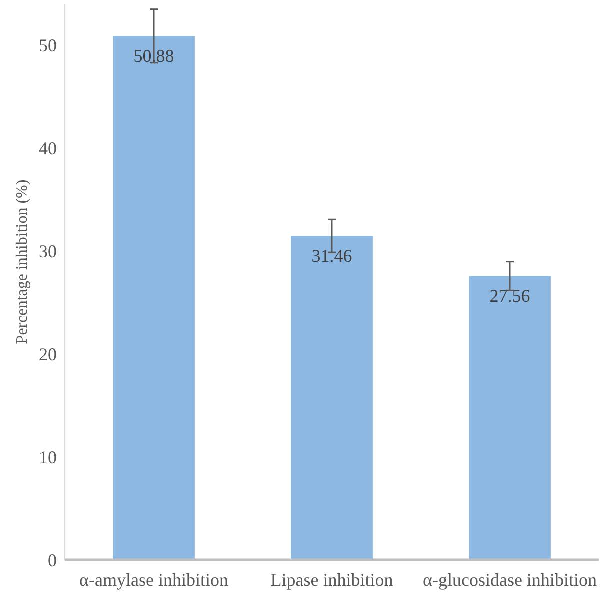 Image resolution: width=601 pixels, height=597 pixels. Describe the element at coordinates (48, 251) in the screenshot. I see `y-tick-label: 30` at that location.